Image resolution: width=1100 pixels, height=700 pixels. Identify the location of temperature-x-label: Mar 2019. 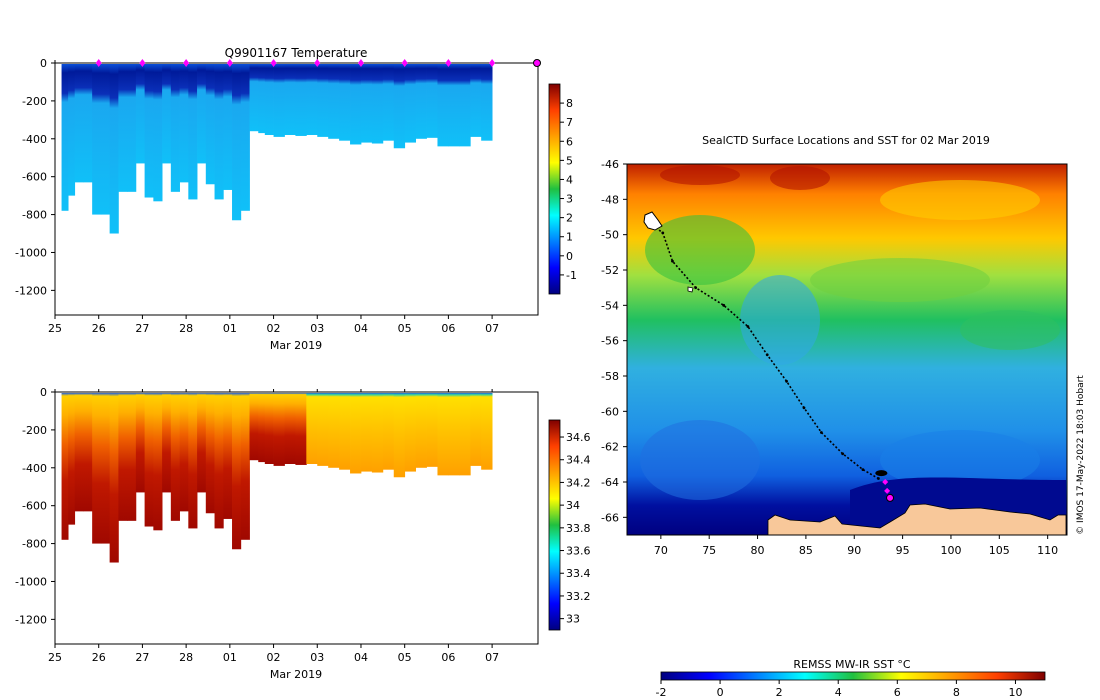
(296, 345).